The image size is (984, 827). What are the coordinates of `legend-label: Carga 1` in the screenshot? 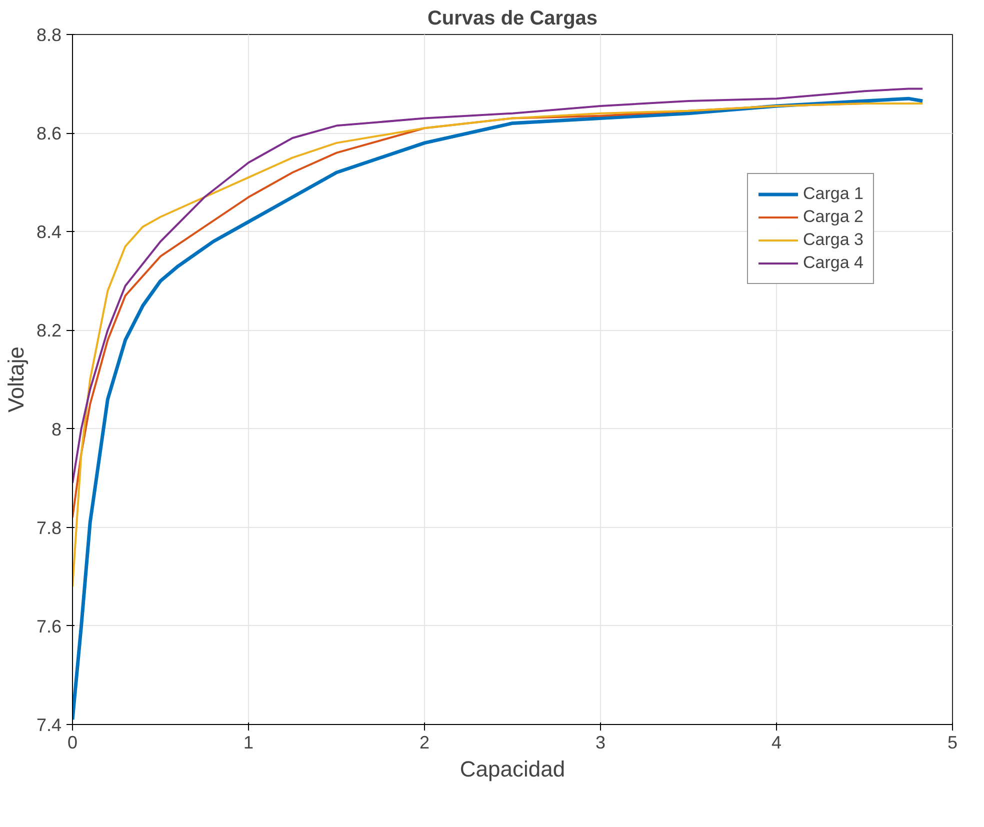 It's located at (833, 194).